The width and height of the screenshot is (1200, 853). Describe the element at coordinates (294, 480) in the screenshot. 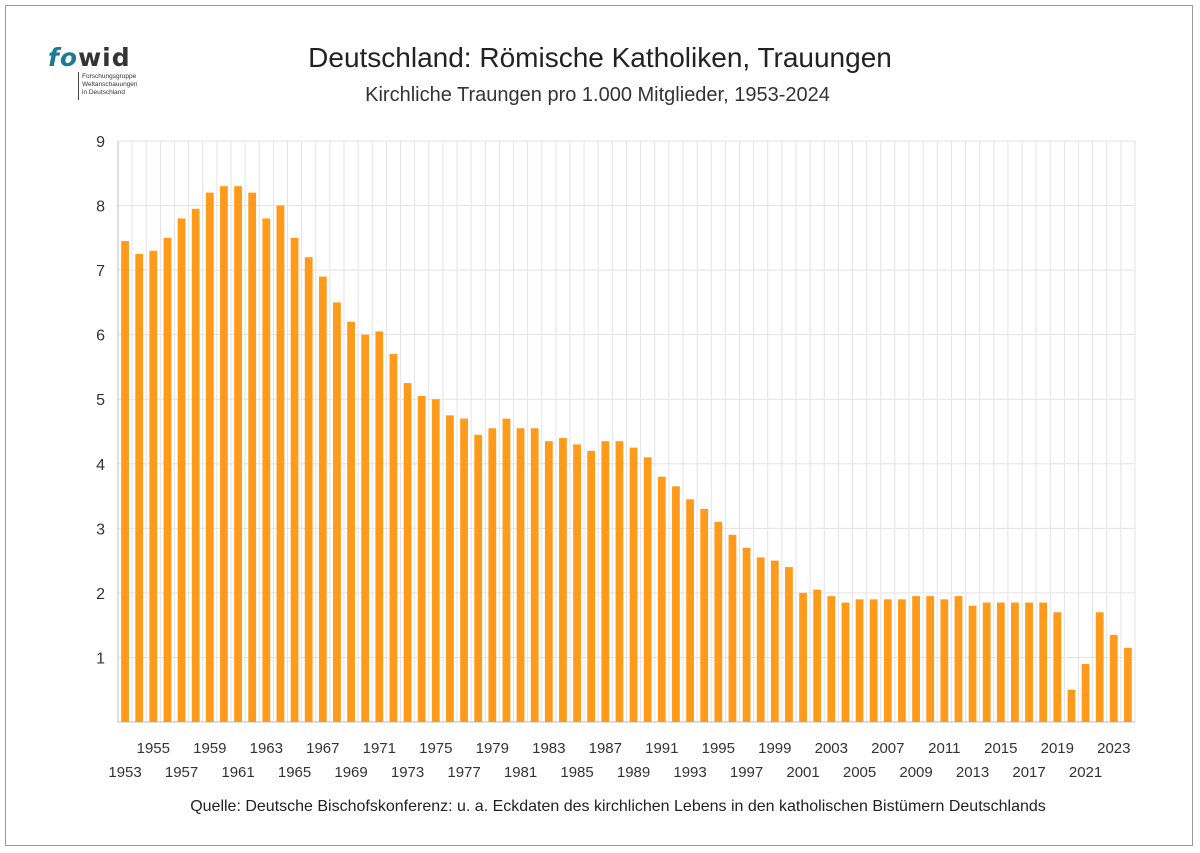

I see `bar-1965` at that location.